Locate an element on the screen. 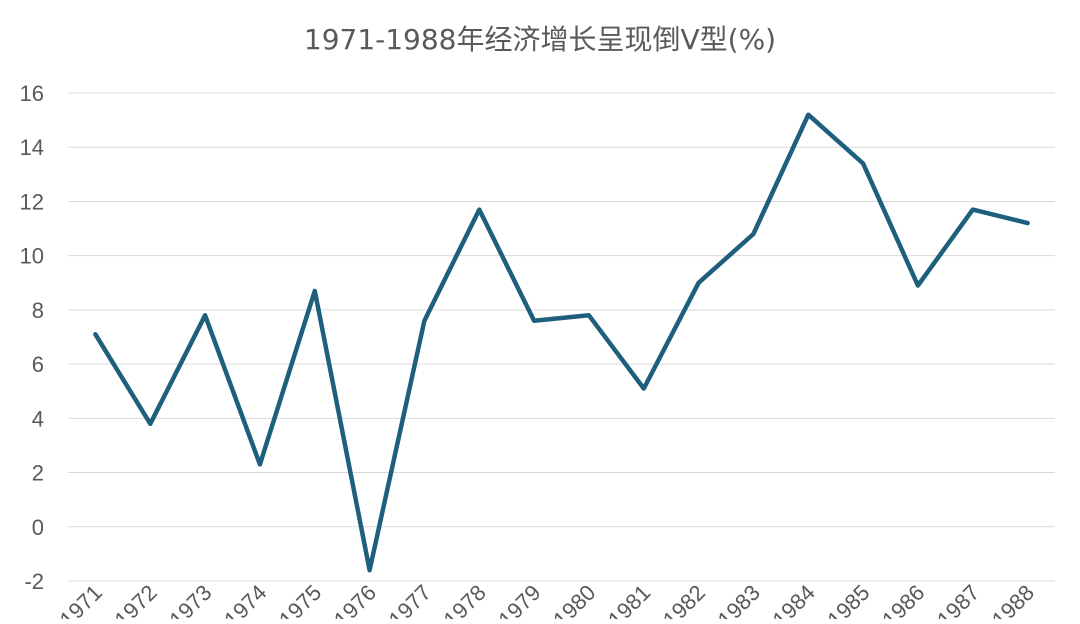 Image resolution: width=1080 pixels, height=624 pixels. x-tick-label: 1976 is located at coordinates (355, 599).